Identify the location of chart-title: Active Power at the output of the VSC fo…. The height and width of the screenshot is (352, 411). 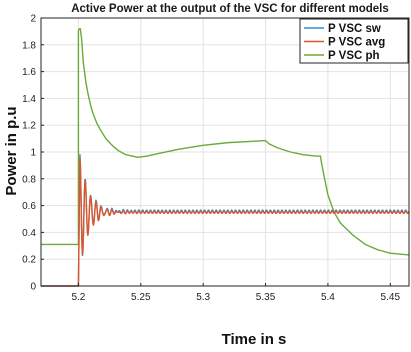
(230, 9).